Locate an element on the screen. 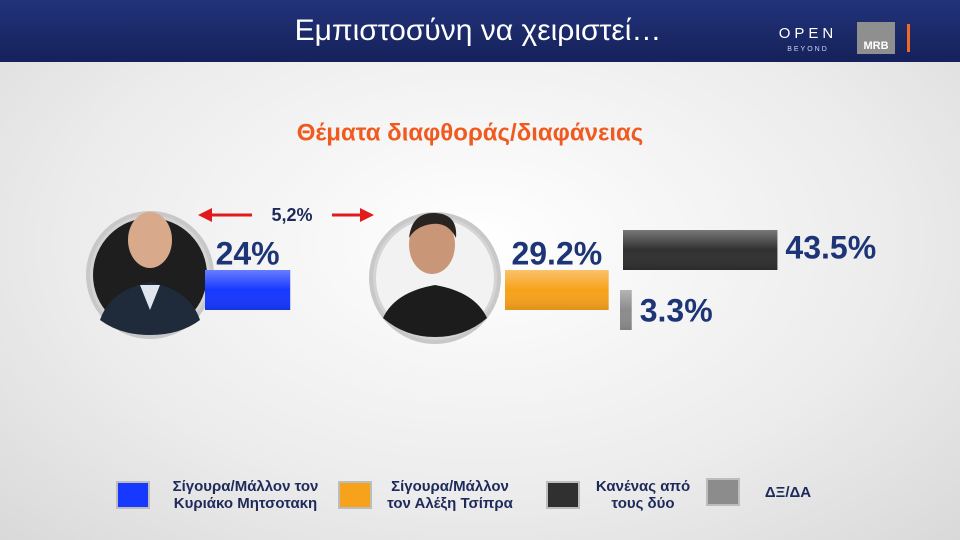 The image size is (960, 540). value-label: 3.3% is located at coordinates (676, 310).